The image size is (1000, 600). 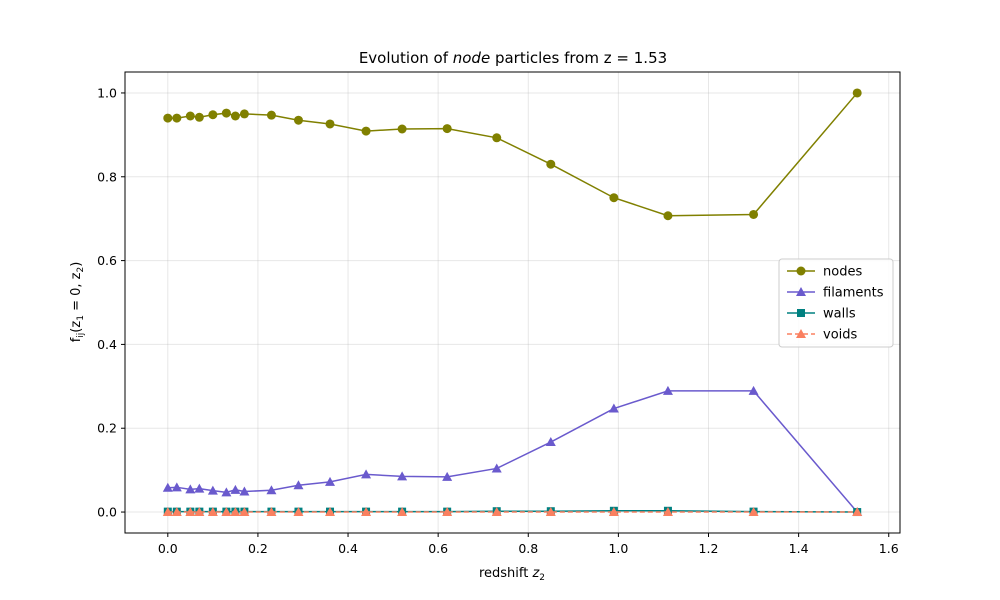 I want to click on legend-label-voids: voids, so click(x=840, y=335).